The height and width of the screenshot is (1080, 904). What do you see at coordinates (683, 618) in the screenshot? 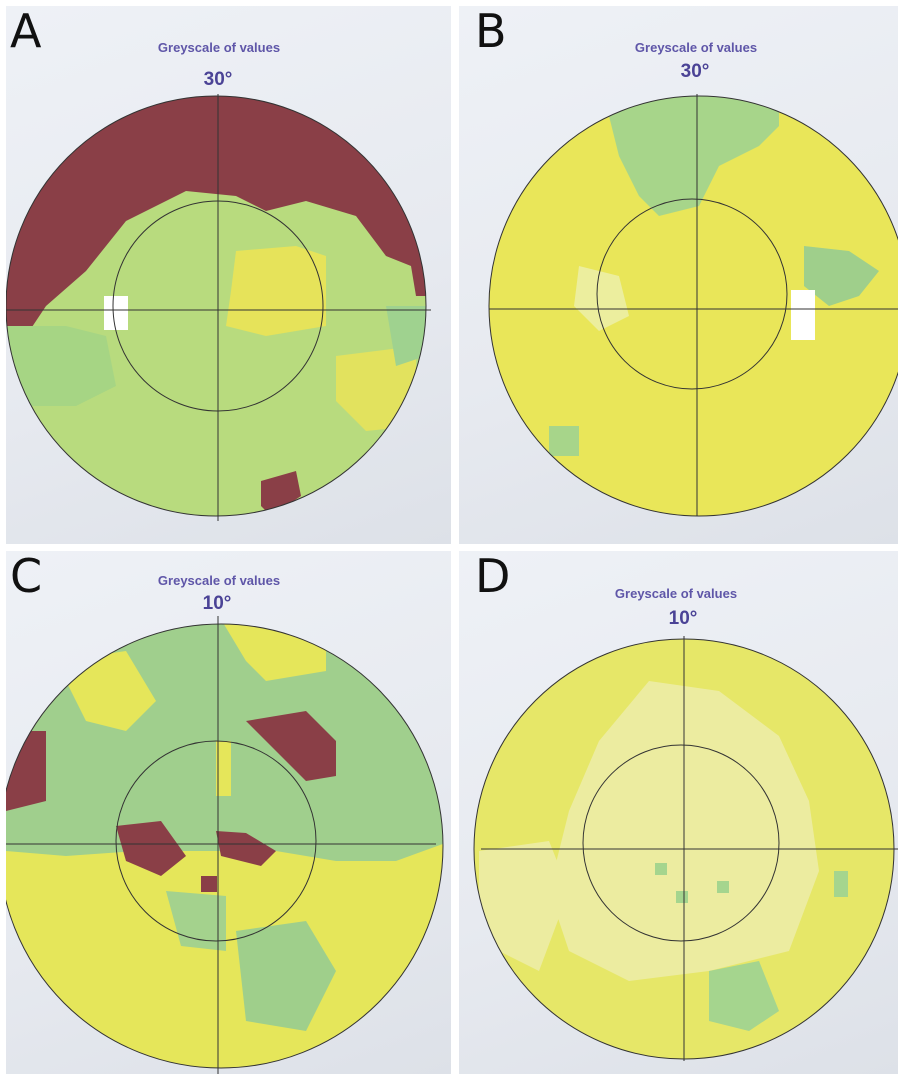
I see `degree-label-d: 10°` at bounding box center [683, 618].